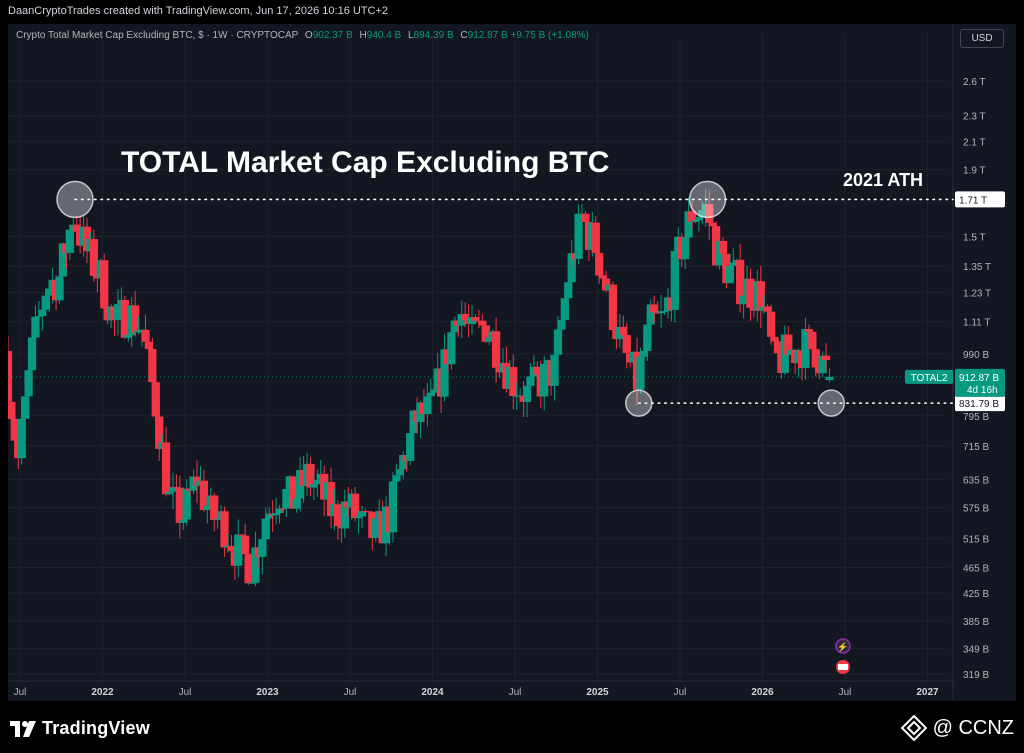 This screenshot has height=753, width=1024. Describe the element at coordinates (974, 142) in the screenshot. I see `y-tick-label: 2.1 T` at that location.